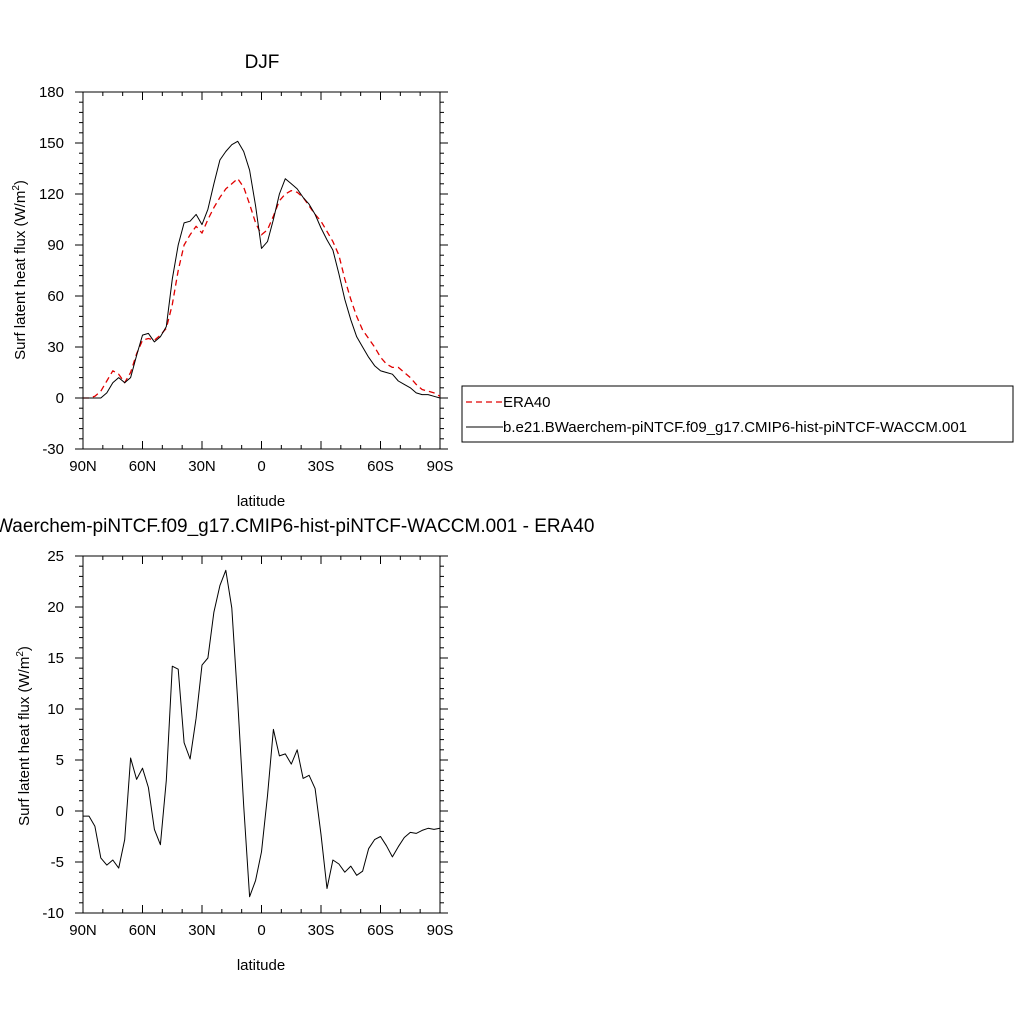 The width and height of the screenshot is (1024, 1024). I want to click on bottom-series-group, so click(262, 733).